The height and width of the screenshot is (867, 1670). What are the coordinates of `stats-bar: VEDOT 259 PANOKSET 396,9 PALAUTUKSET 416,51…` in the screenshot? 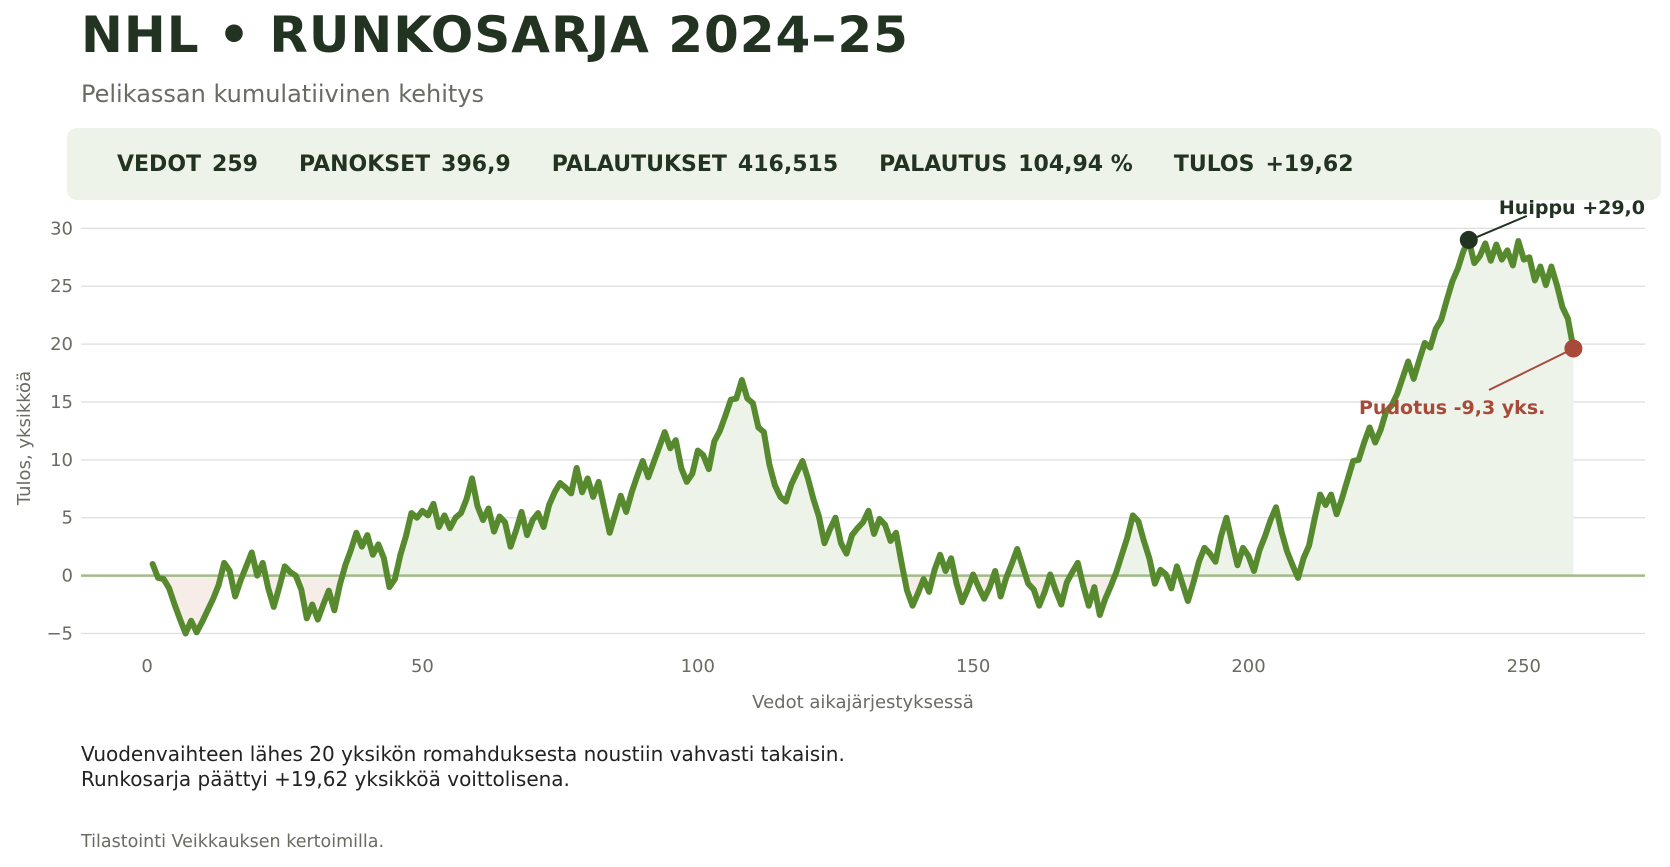 It's located at (864, 164).